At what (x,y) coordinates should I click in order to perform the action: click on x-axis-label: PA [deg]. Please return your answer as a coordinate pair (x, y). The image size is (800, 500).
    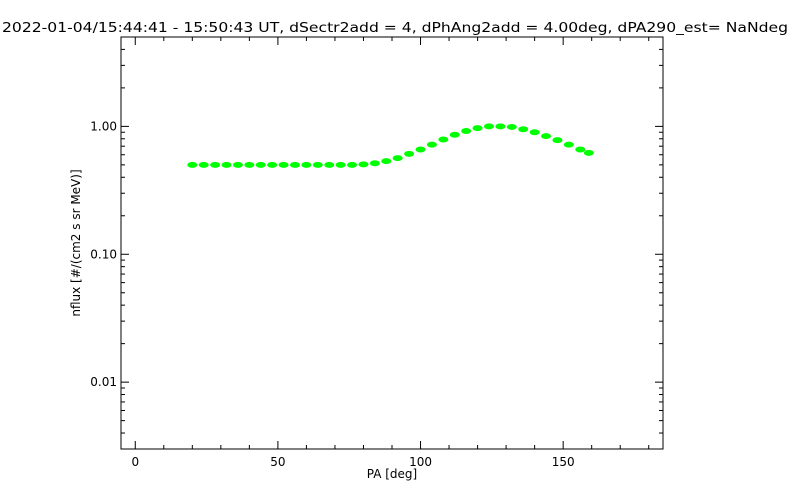
    Looking at the image, I should click on (392, 474).